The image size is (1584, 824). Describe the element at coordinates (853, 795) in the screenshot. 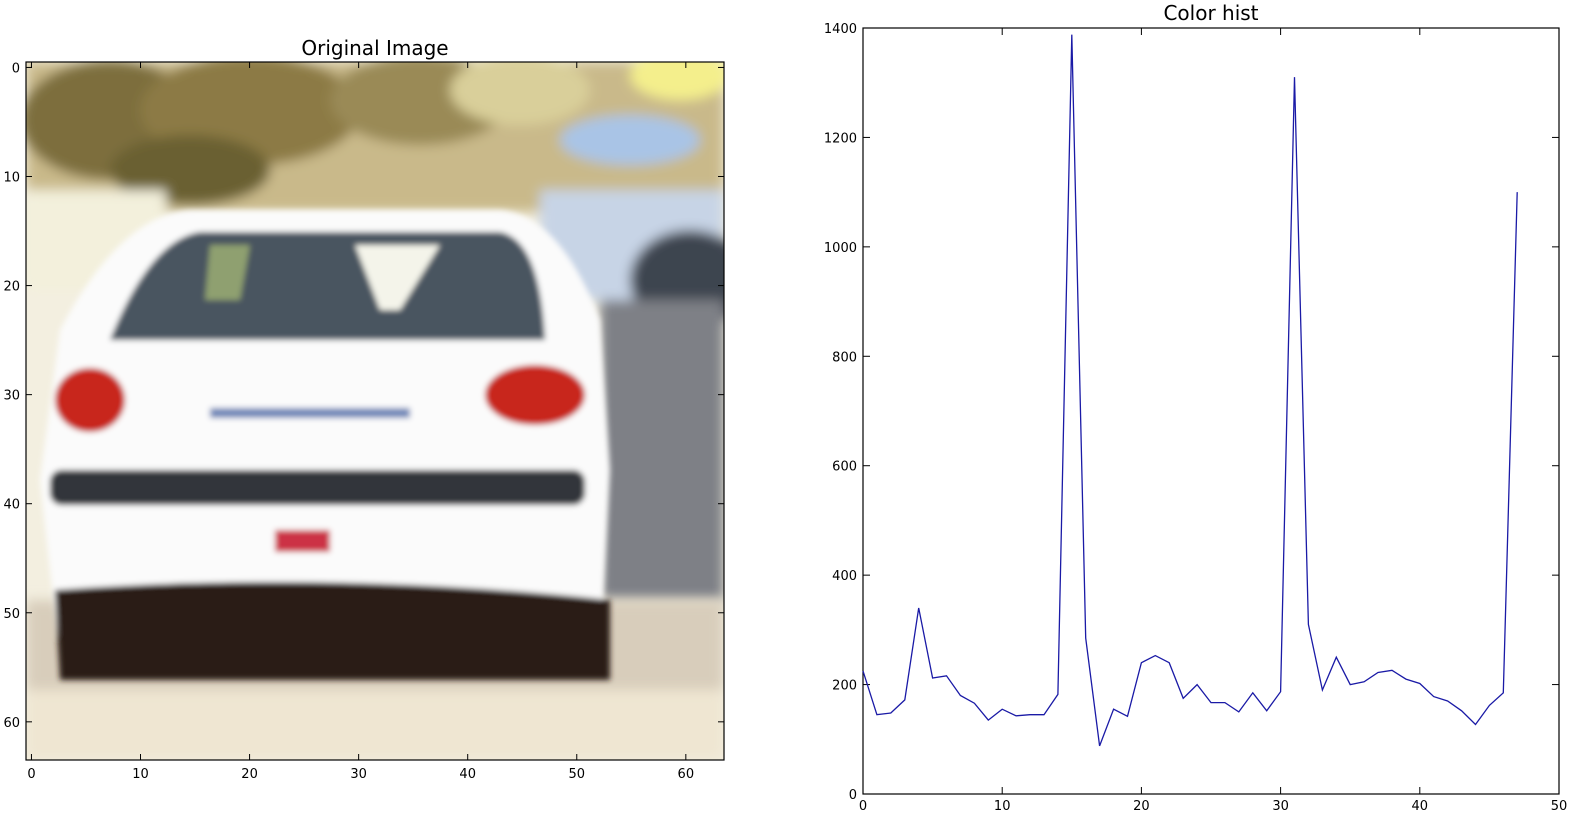

I see `hist-ytick-label: 0` at that location.